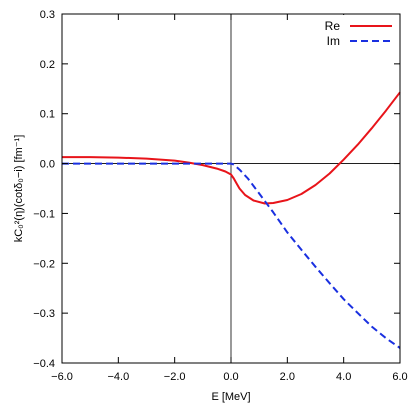 The height and width of the screenshot is (417, 415). What do you see at coordinates (230, 397) in the screenshot?
I see `x-axis-label: E [MeV]` at bounding box center [230, 397].